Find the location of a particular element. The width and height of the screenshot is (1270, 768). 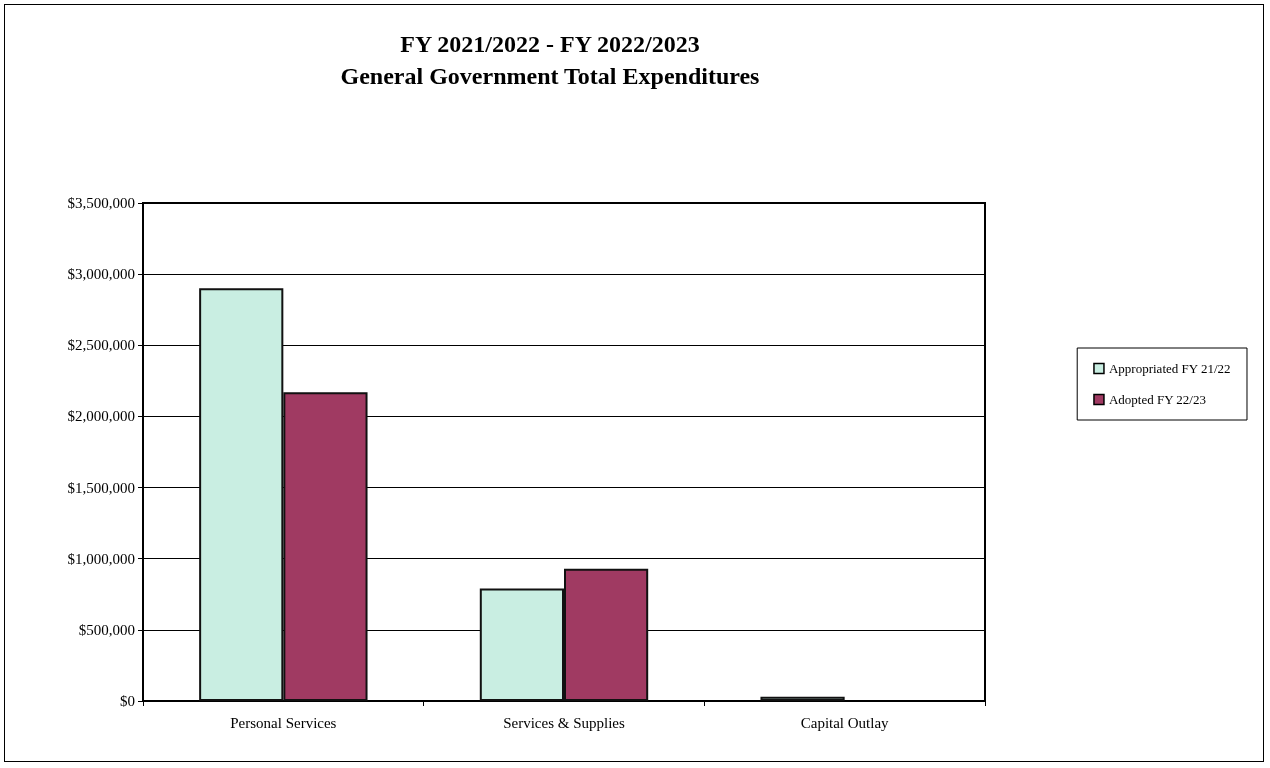

y-tick-label: $2,500,000 is located at coordinates (101, 345).